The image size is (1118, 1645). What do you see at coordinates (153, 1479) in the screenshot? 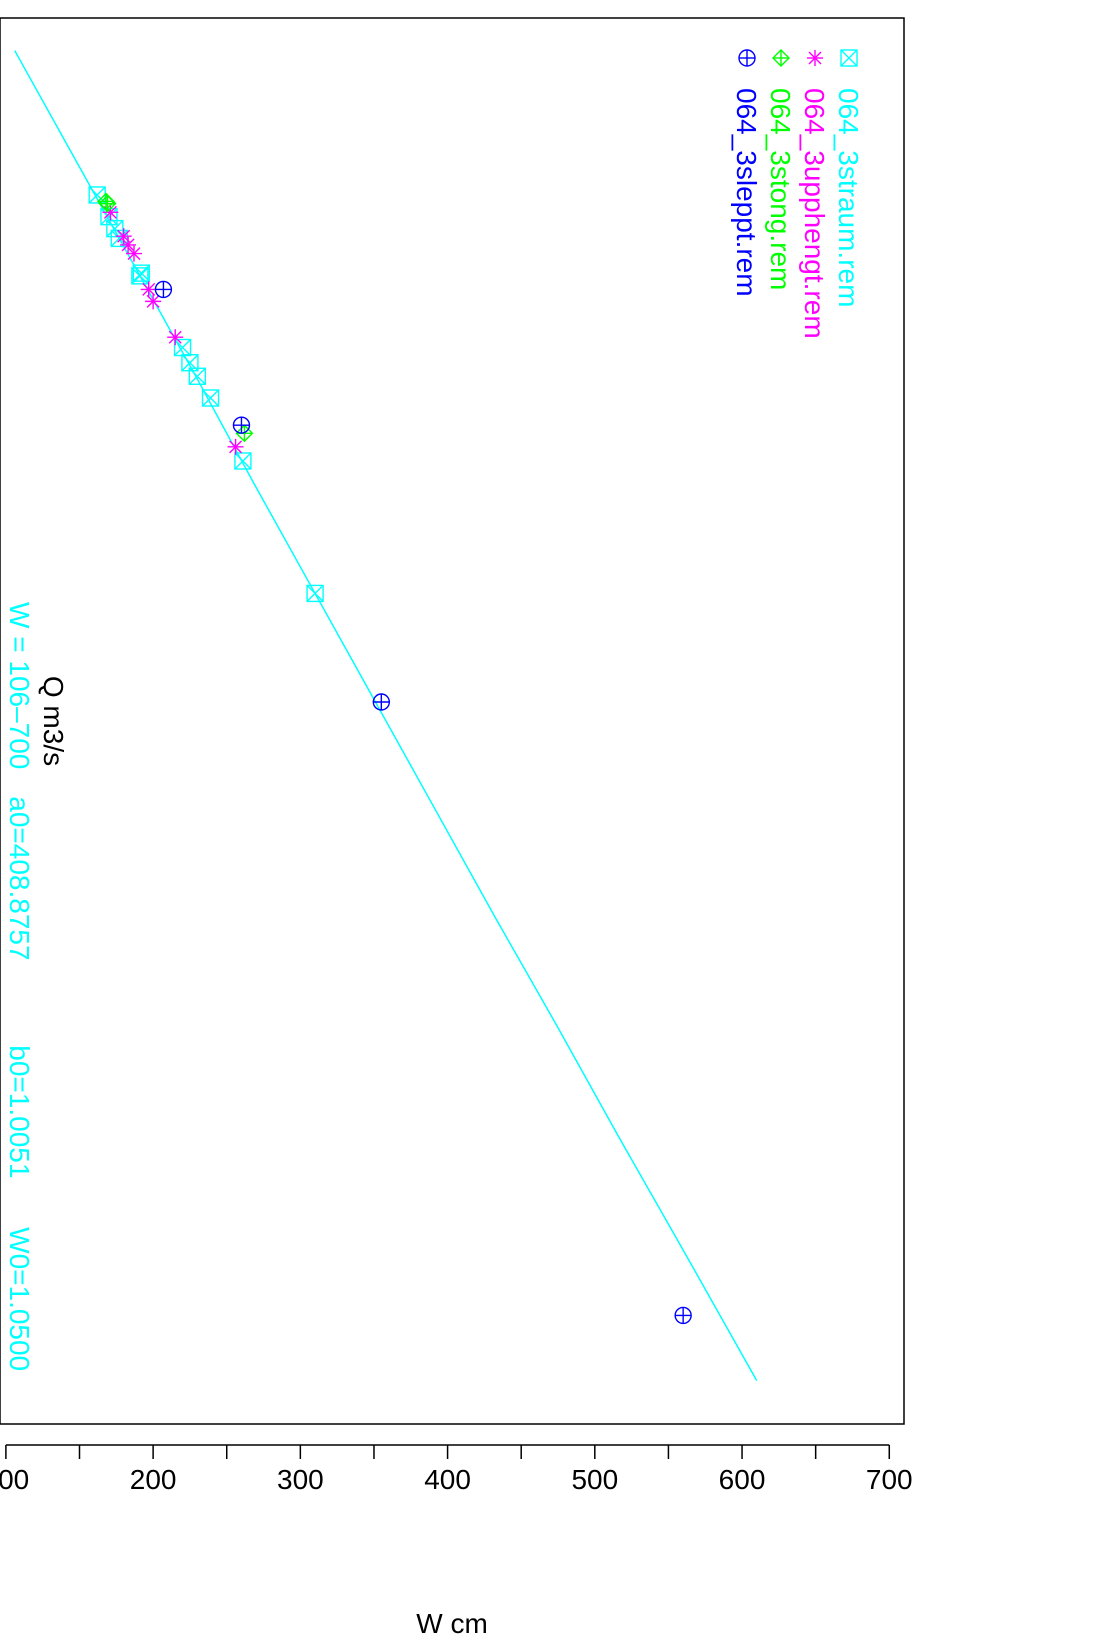
I see `y-tick-label: 200` at bounding box center [153, 1479].